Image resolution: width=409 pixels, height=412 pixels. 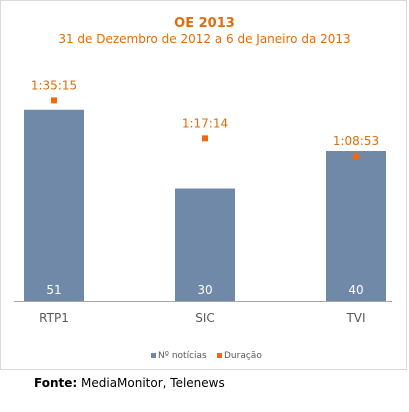 I want to click on duration-label-sic: 1:17:14, so click(x=205, y=123).